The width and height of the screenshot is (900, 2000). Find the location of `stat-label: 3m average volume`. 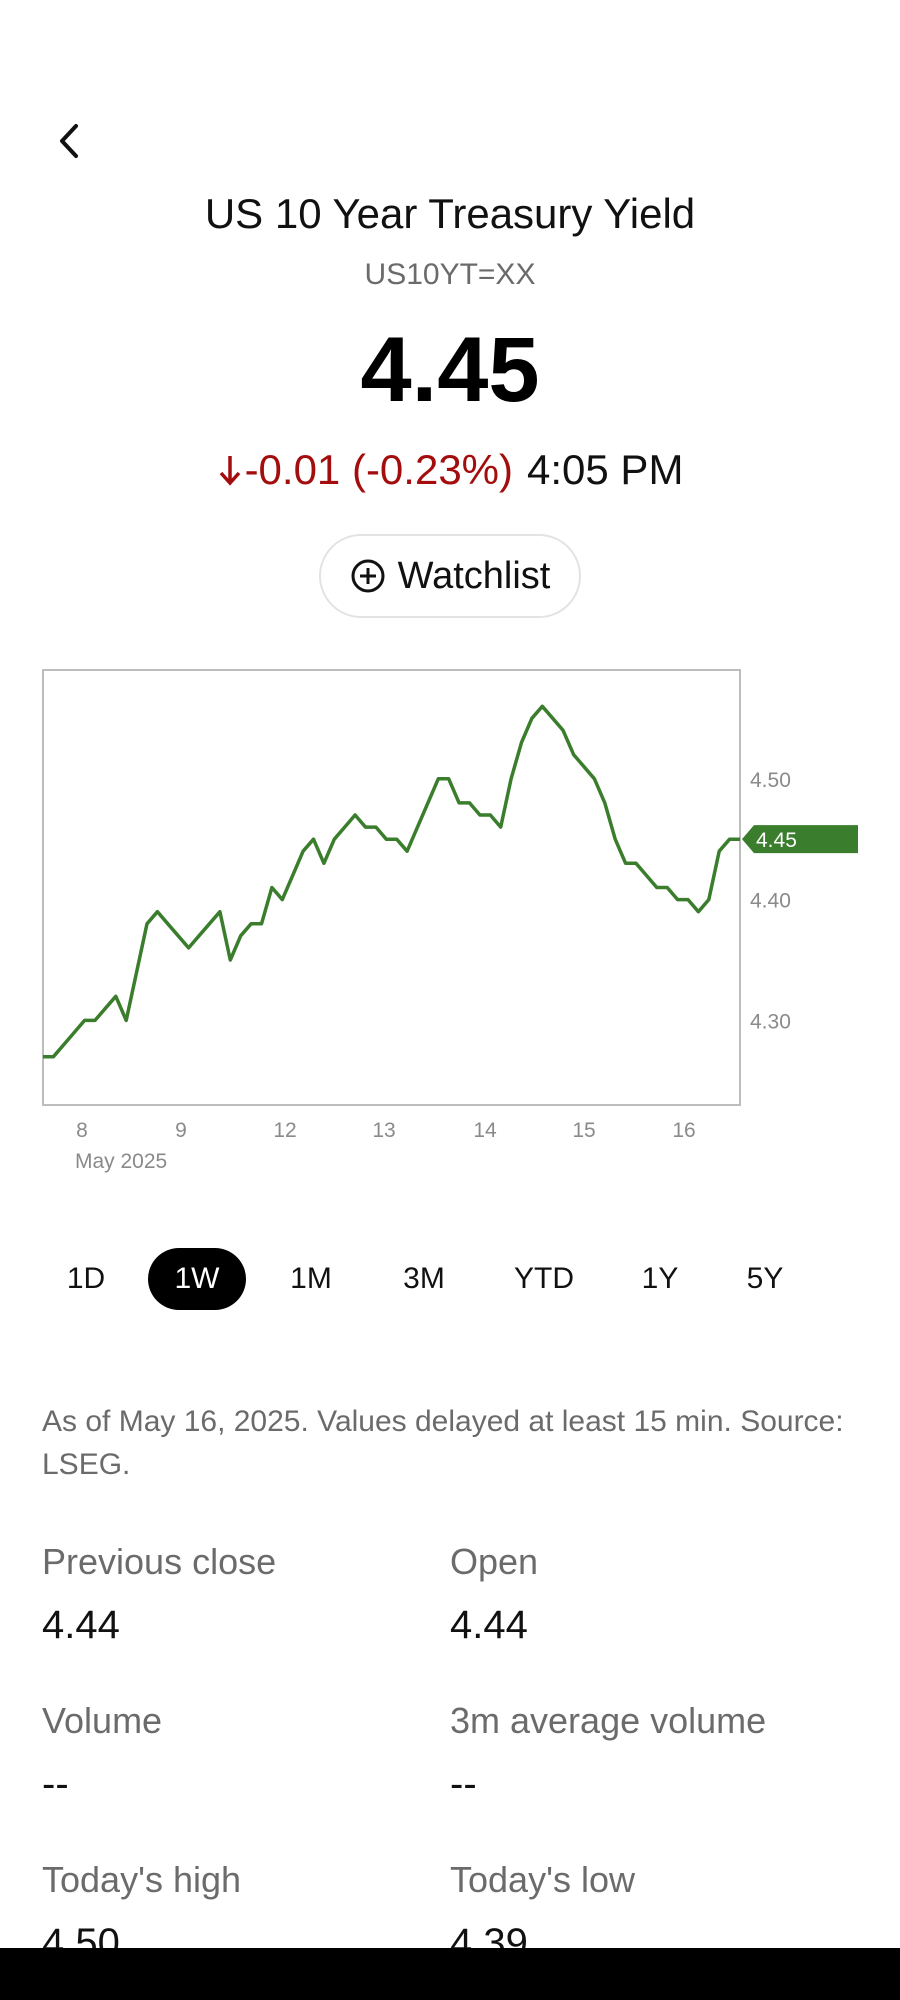

stat-label: 3m average volume is located at coordinates (608, 1720).